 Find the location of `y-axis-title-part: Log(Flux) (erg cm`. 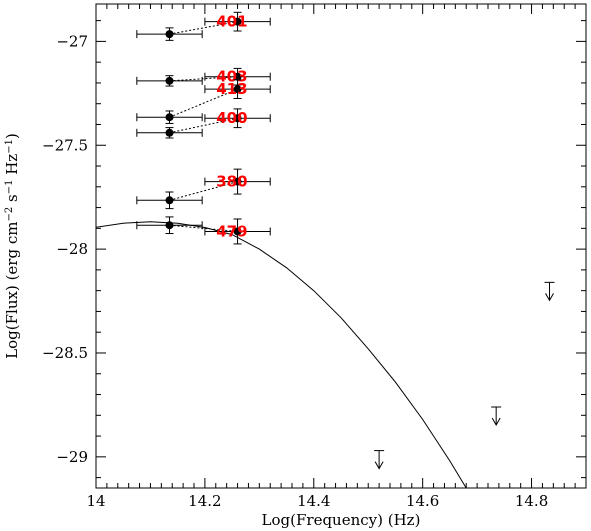

y-axis-title-part: Log(Flux) (erg cm is located at coordinates (12, 290).